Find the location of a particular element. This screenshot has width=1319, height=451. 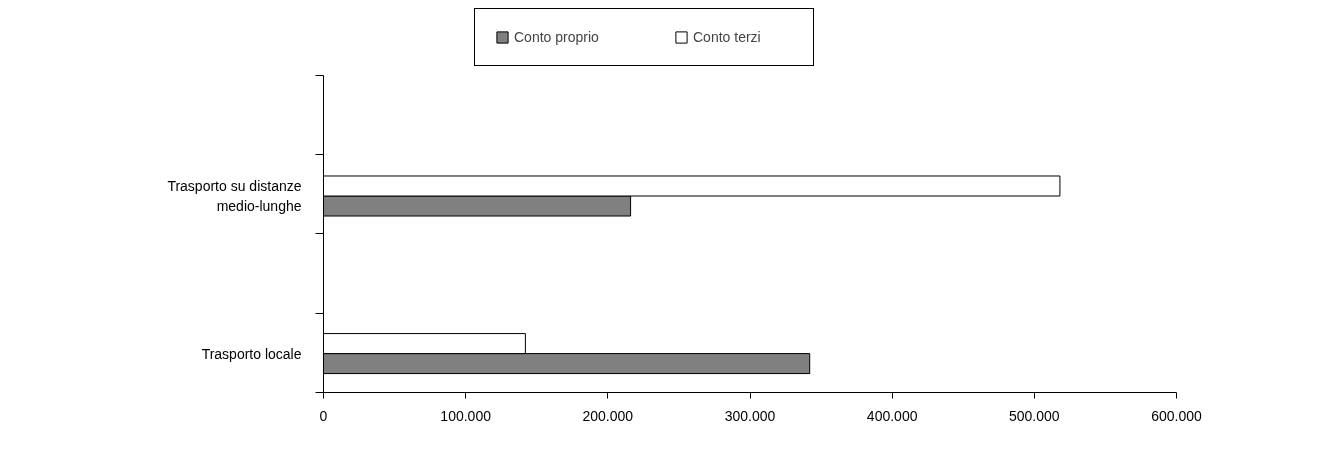

x-tick-label: 200.000 is located at coordinates (608, 415).